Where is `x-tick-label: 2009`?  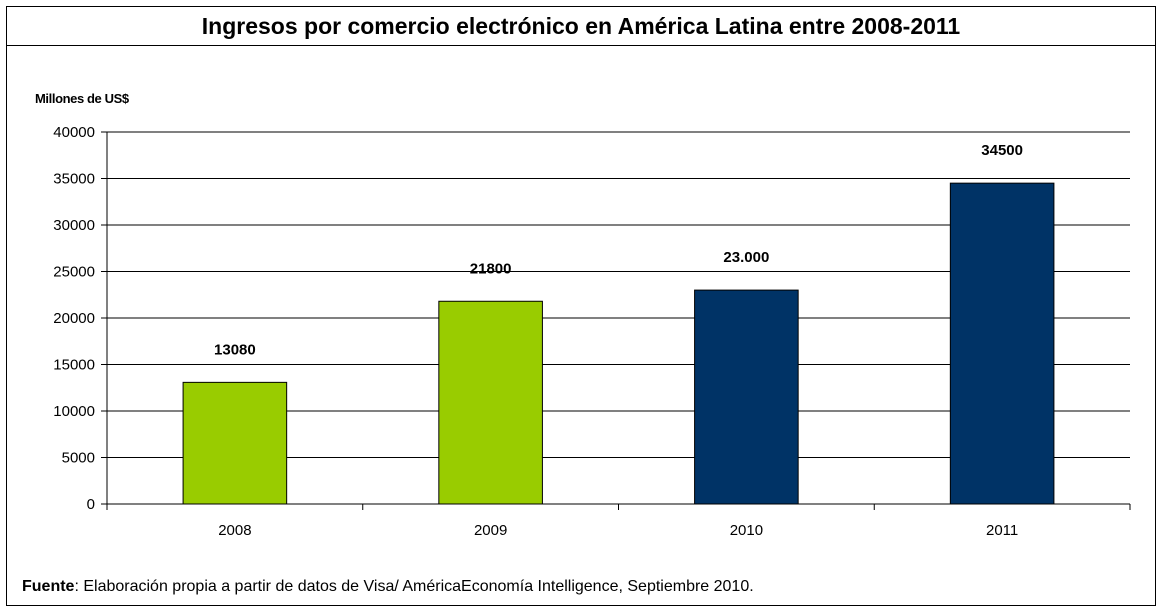
x-tick-label: 2009 is located at coordinates (490, 530).